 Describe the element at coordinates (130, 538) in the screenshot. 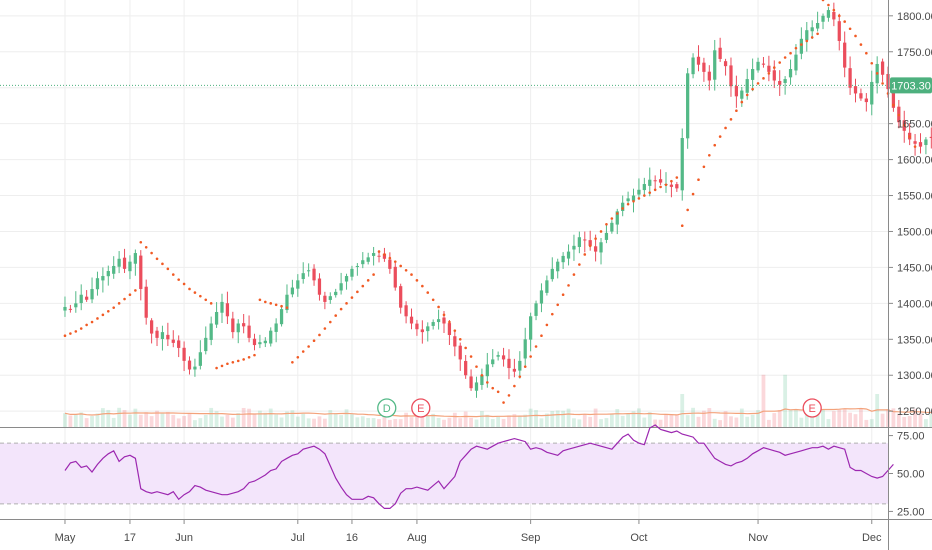

I see `time-tick-label: 17` at that location.